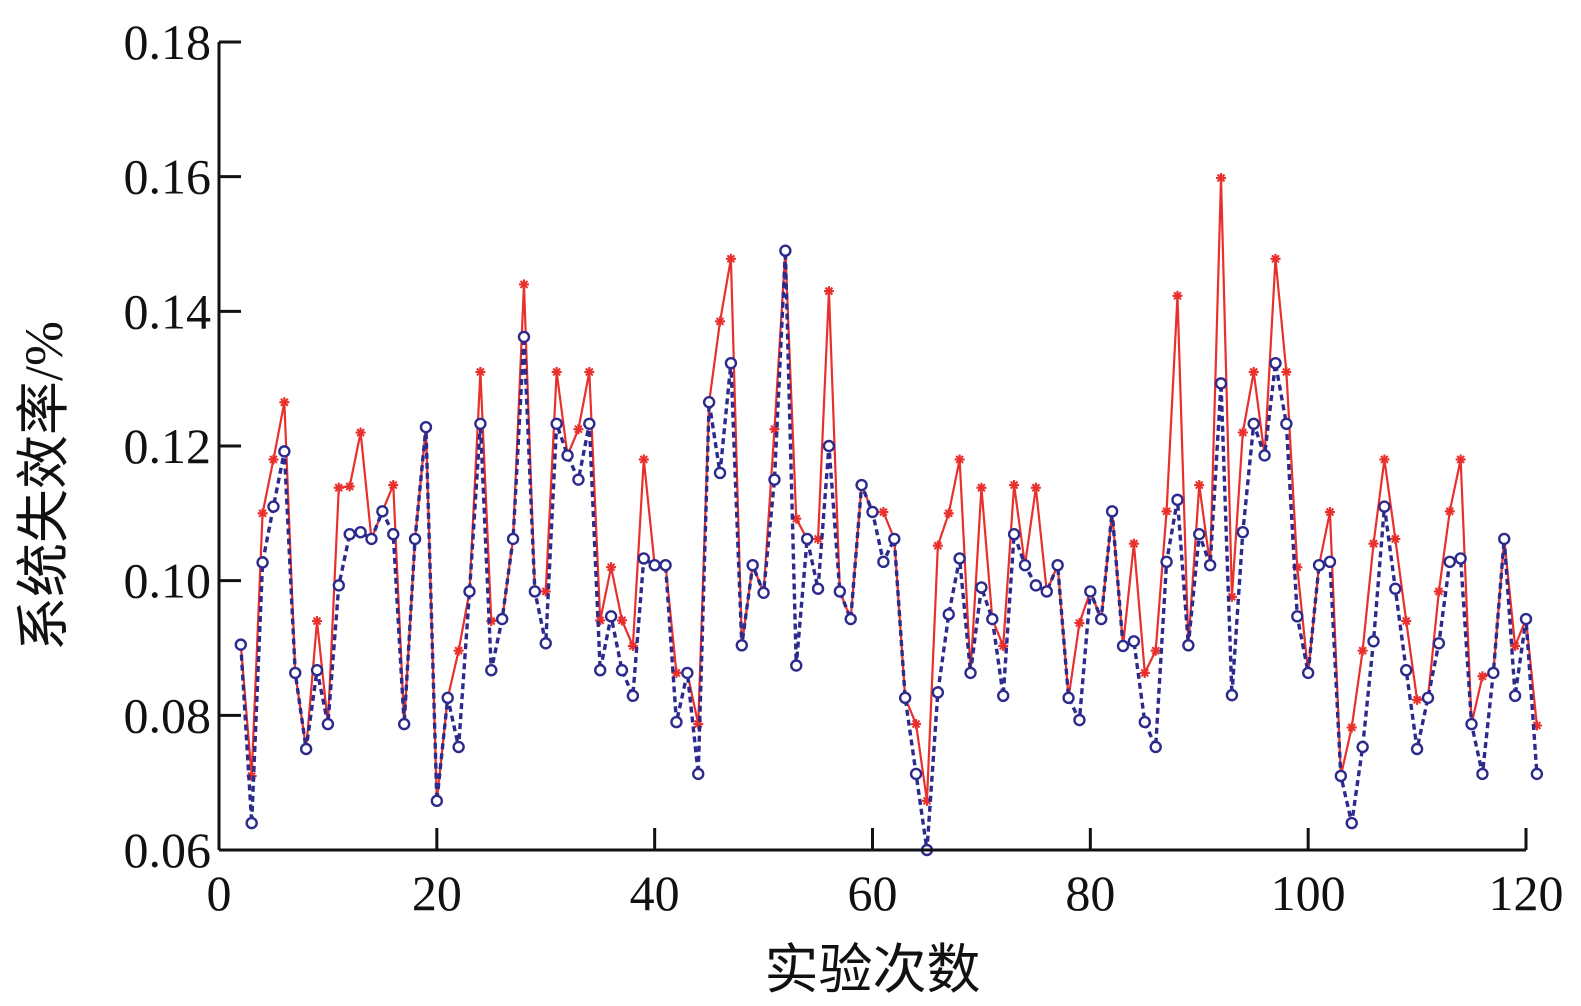 Image resolution: width=1581 pixels, height=1006 pixels. Describe the element at coordinates (168, 177) in the screenshot. I see `y-tick-label: 0.16` at that location.